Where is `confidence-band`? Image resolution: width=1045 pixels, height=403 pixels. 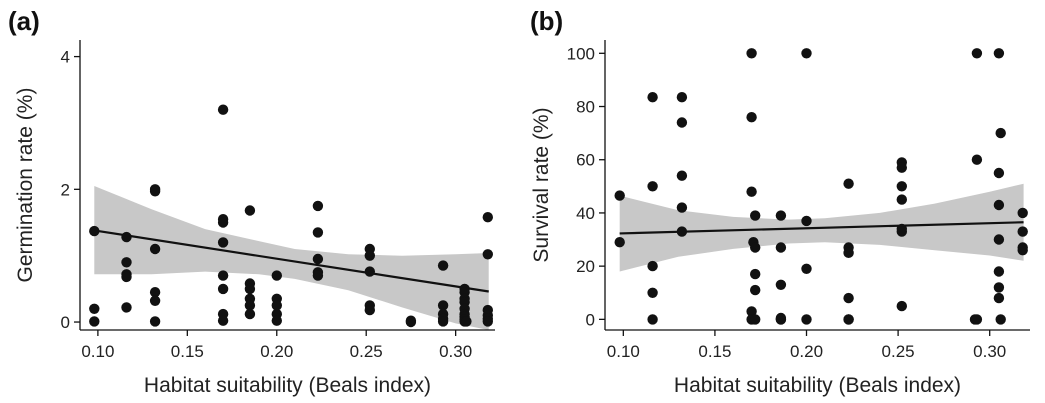
confidence-band is located at coordinates (291, 258).